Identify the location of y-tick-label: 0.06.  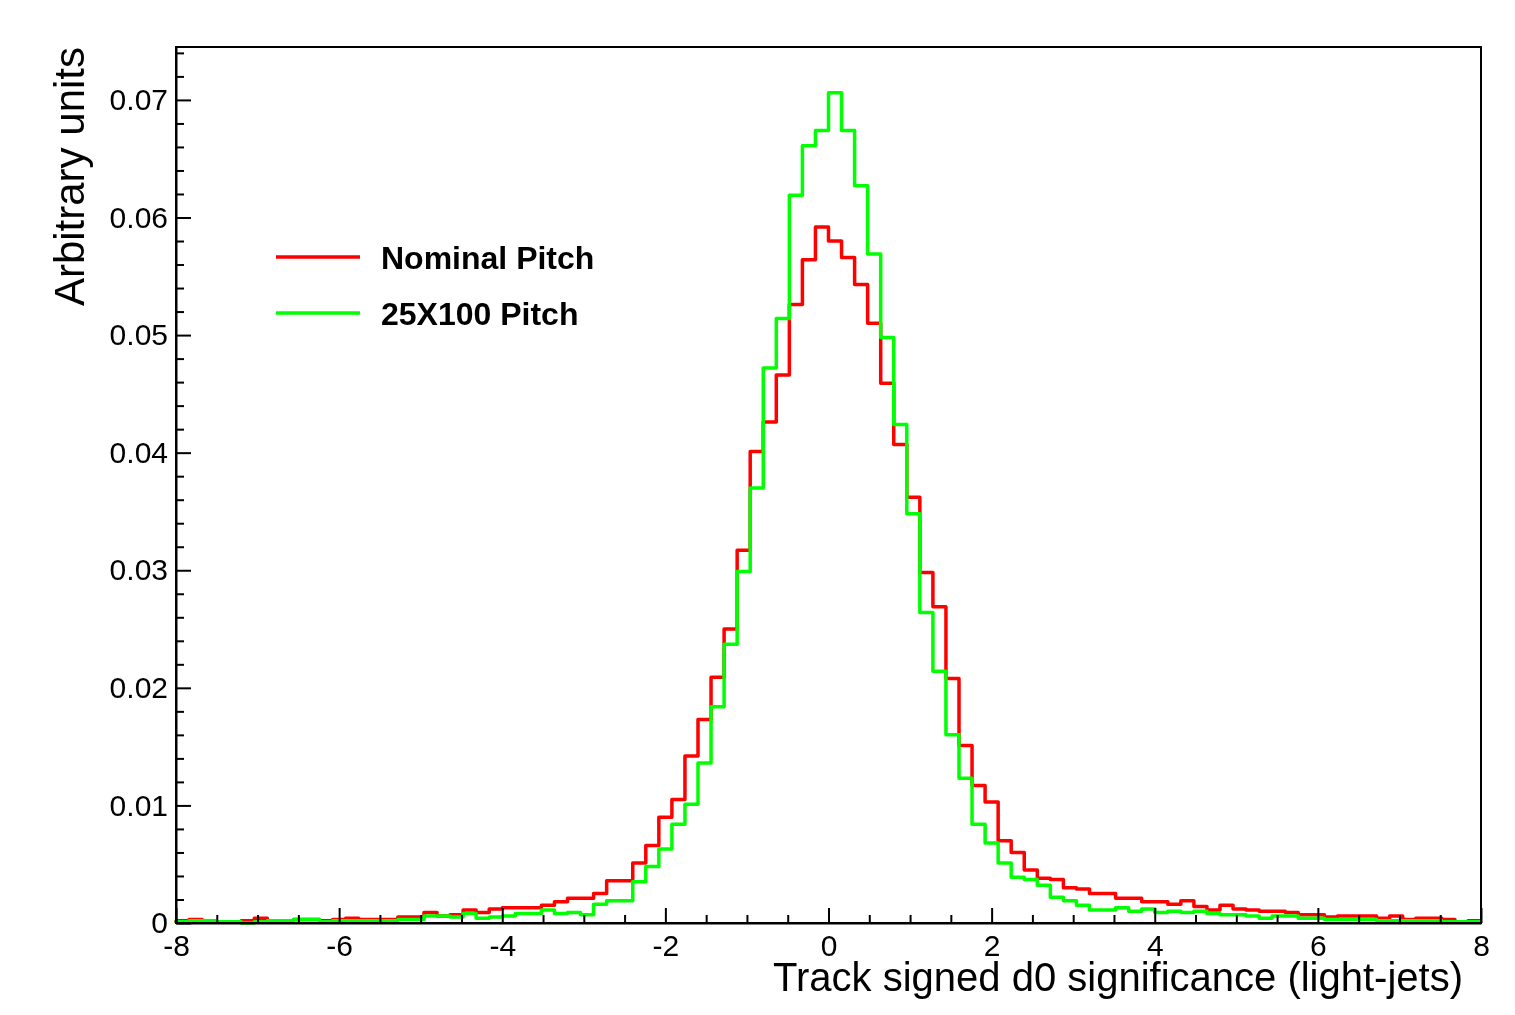
(138, 217).